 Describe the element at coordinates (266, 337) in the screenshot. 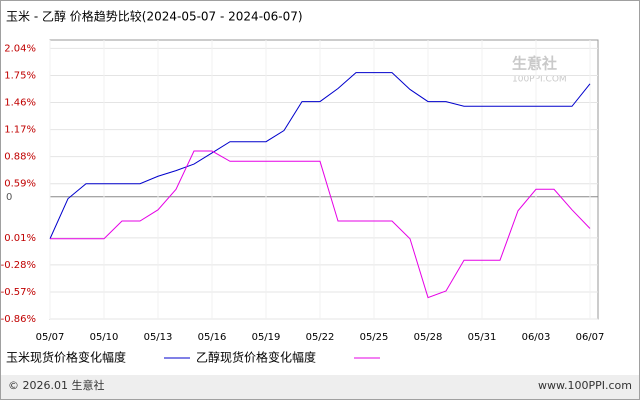

I see `x-tick-label: 05/19` at that location.